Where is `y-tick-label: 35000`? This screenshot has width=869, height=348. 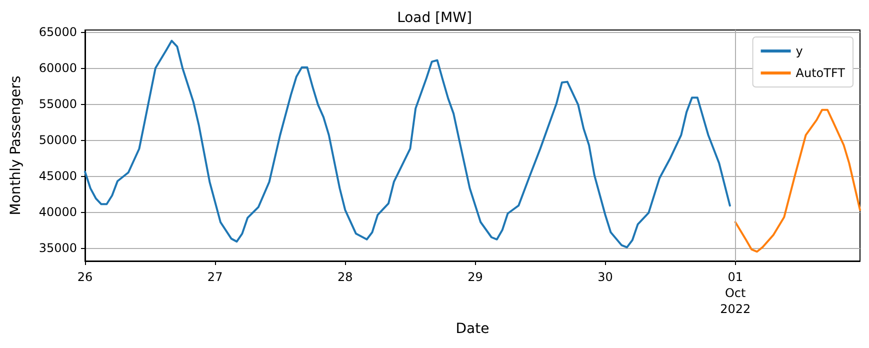
y-tick-label: 35000 is located at coordinates (57, 248).